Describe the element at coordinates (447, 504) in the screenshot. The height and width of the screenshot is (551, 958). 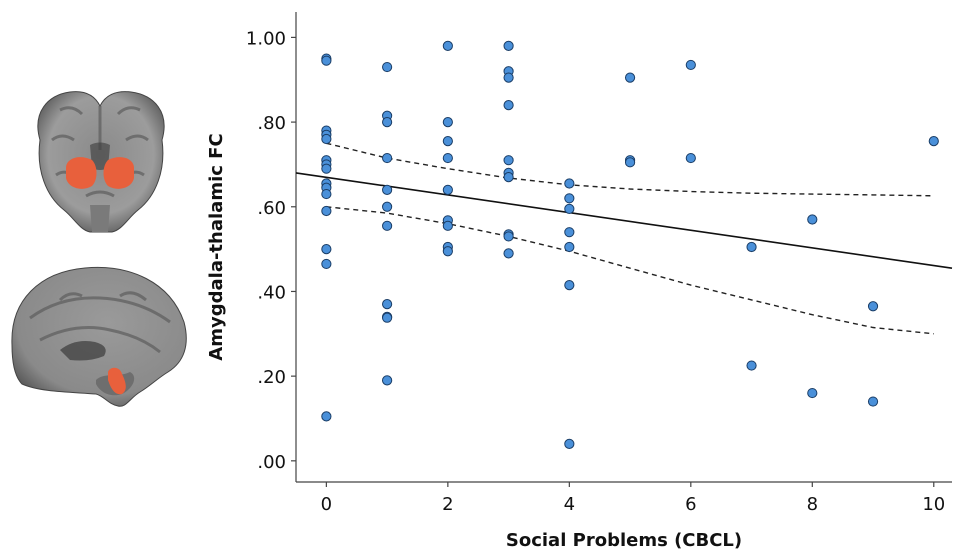
I see `x-tick-label: 2` at that location.